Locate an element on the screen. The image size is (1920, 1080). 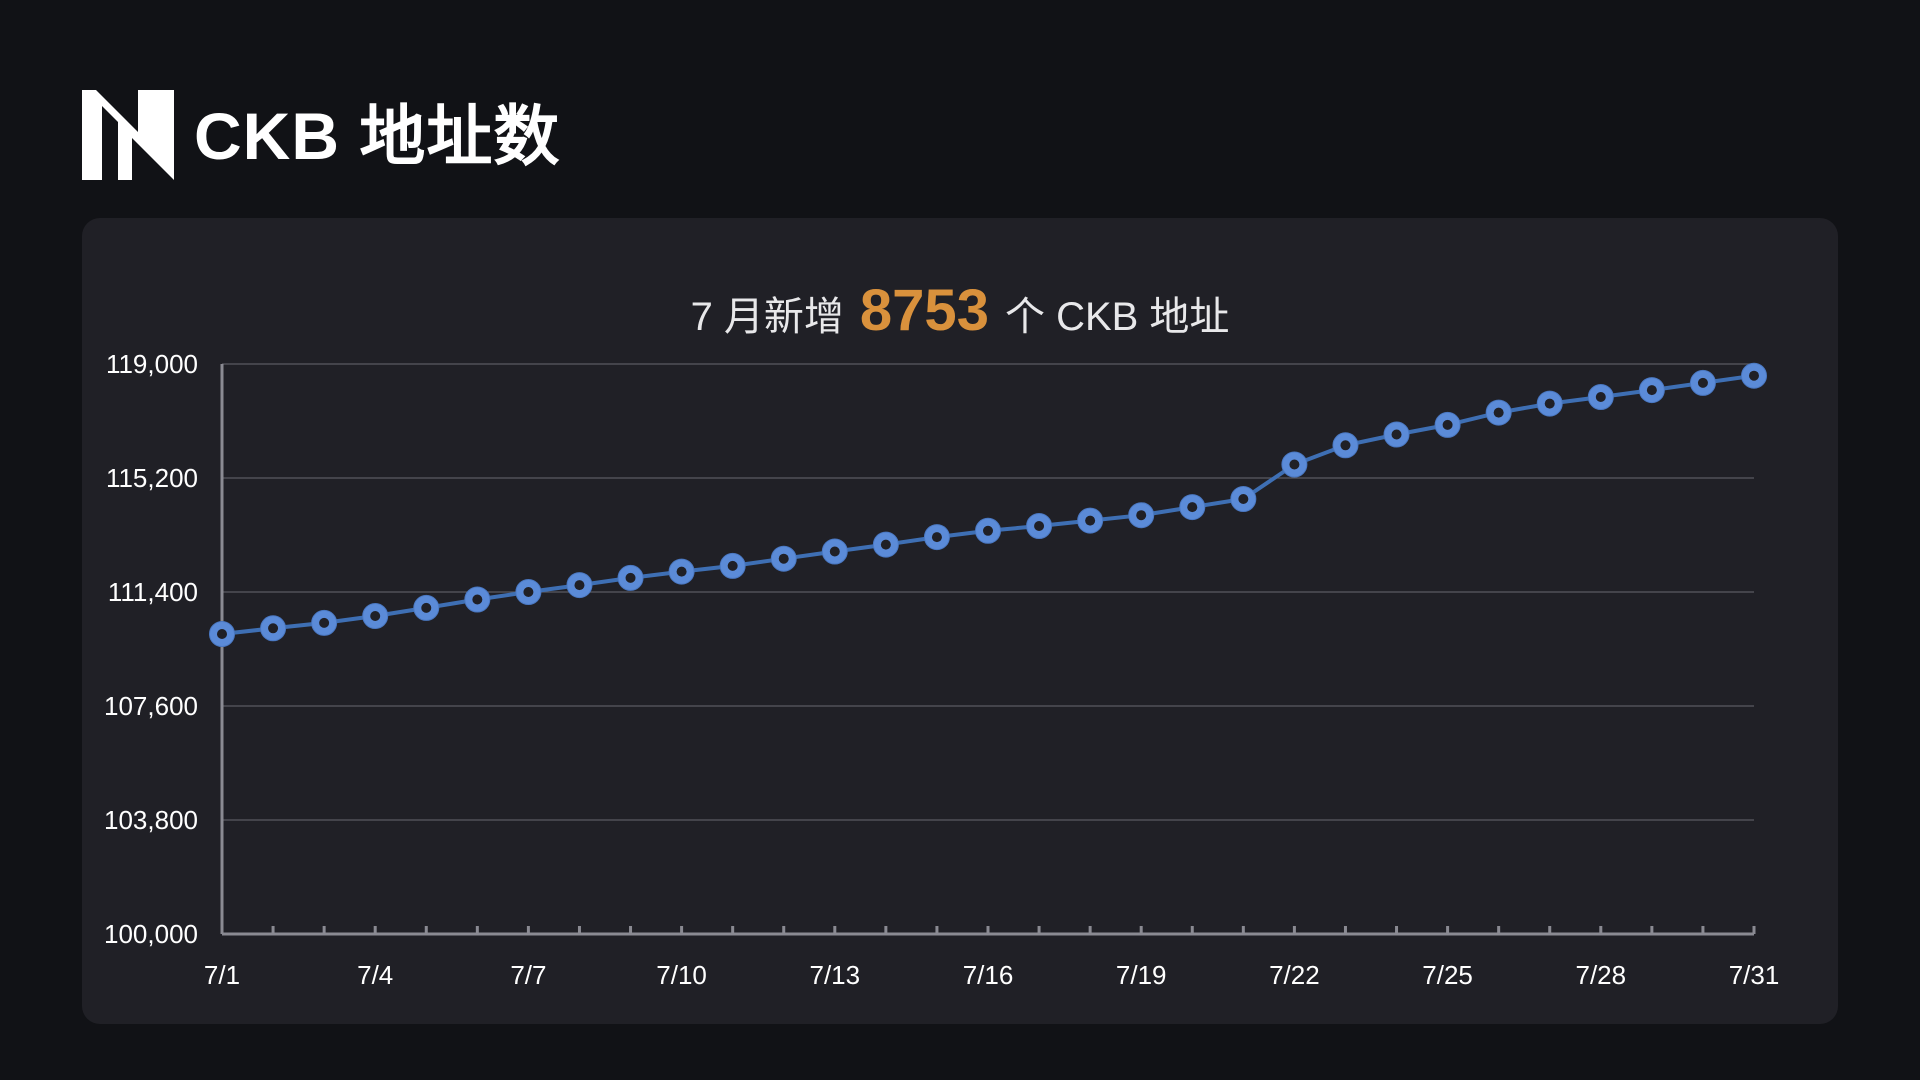
n-logo-icon is located at coordinates (128, 135).